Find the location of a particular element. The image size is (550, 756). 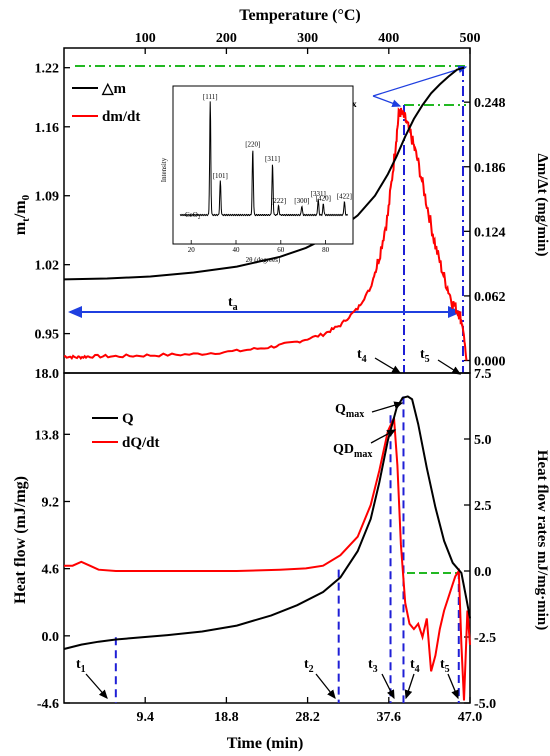

t4-bottom-label: t4 is located at coordinates (415, 666).